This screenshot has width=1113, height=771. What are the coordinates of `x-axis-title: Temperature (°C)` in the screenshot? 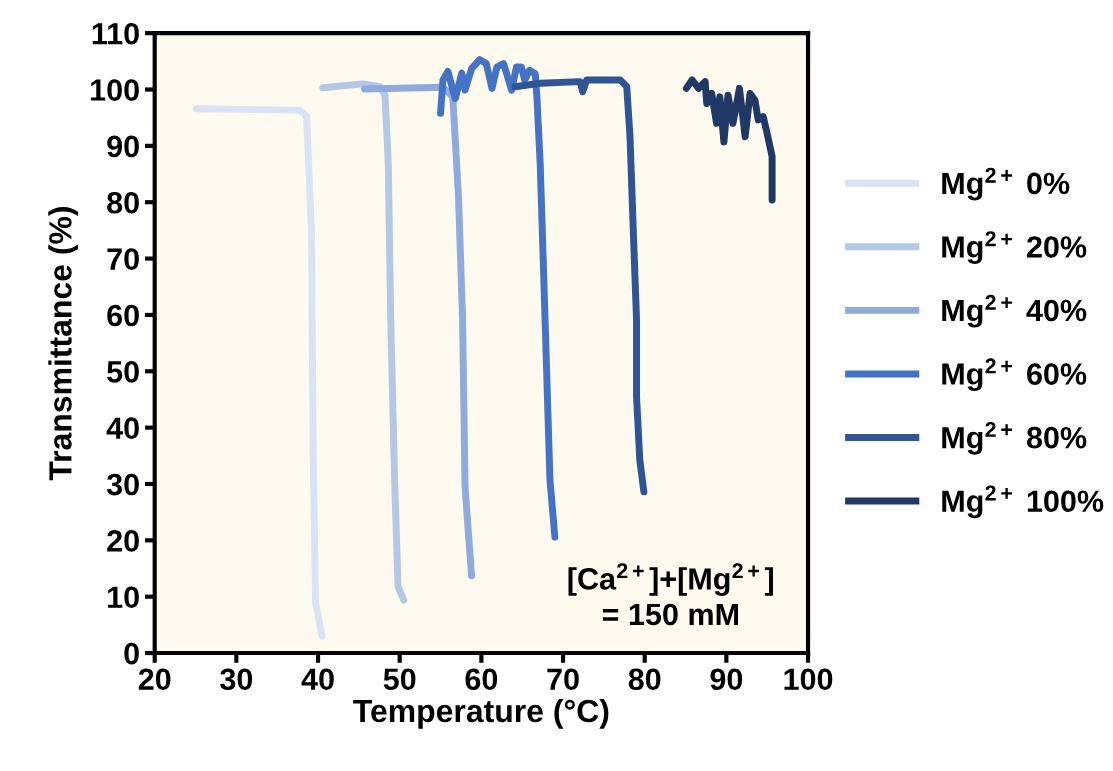 It's located at (481, 713).